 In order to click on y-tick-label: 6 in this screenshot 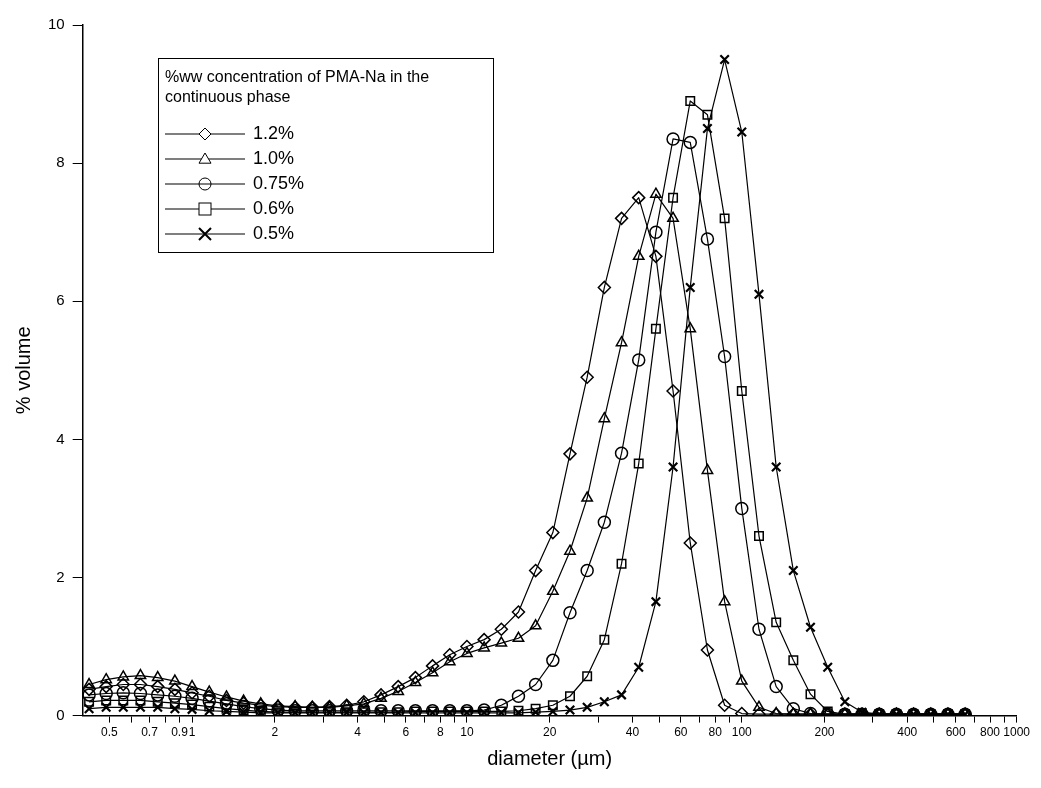, I will do `click(60, 300)`.